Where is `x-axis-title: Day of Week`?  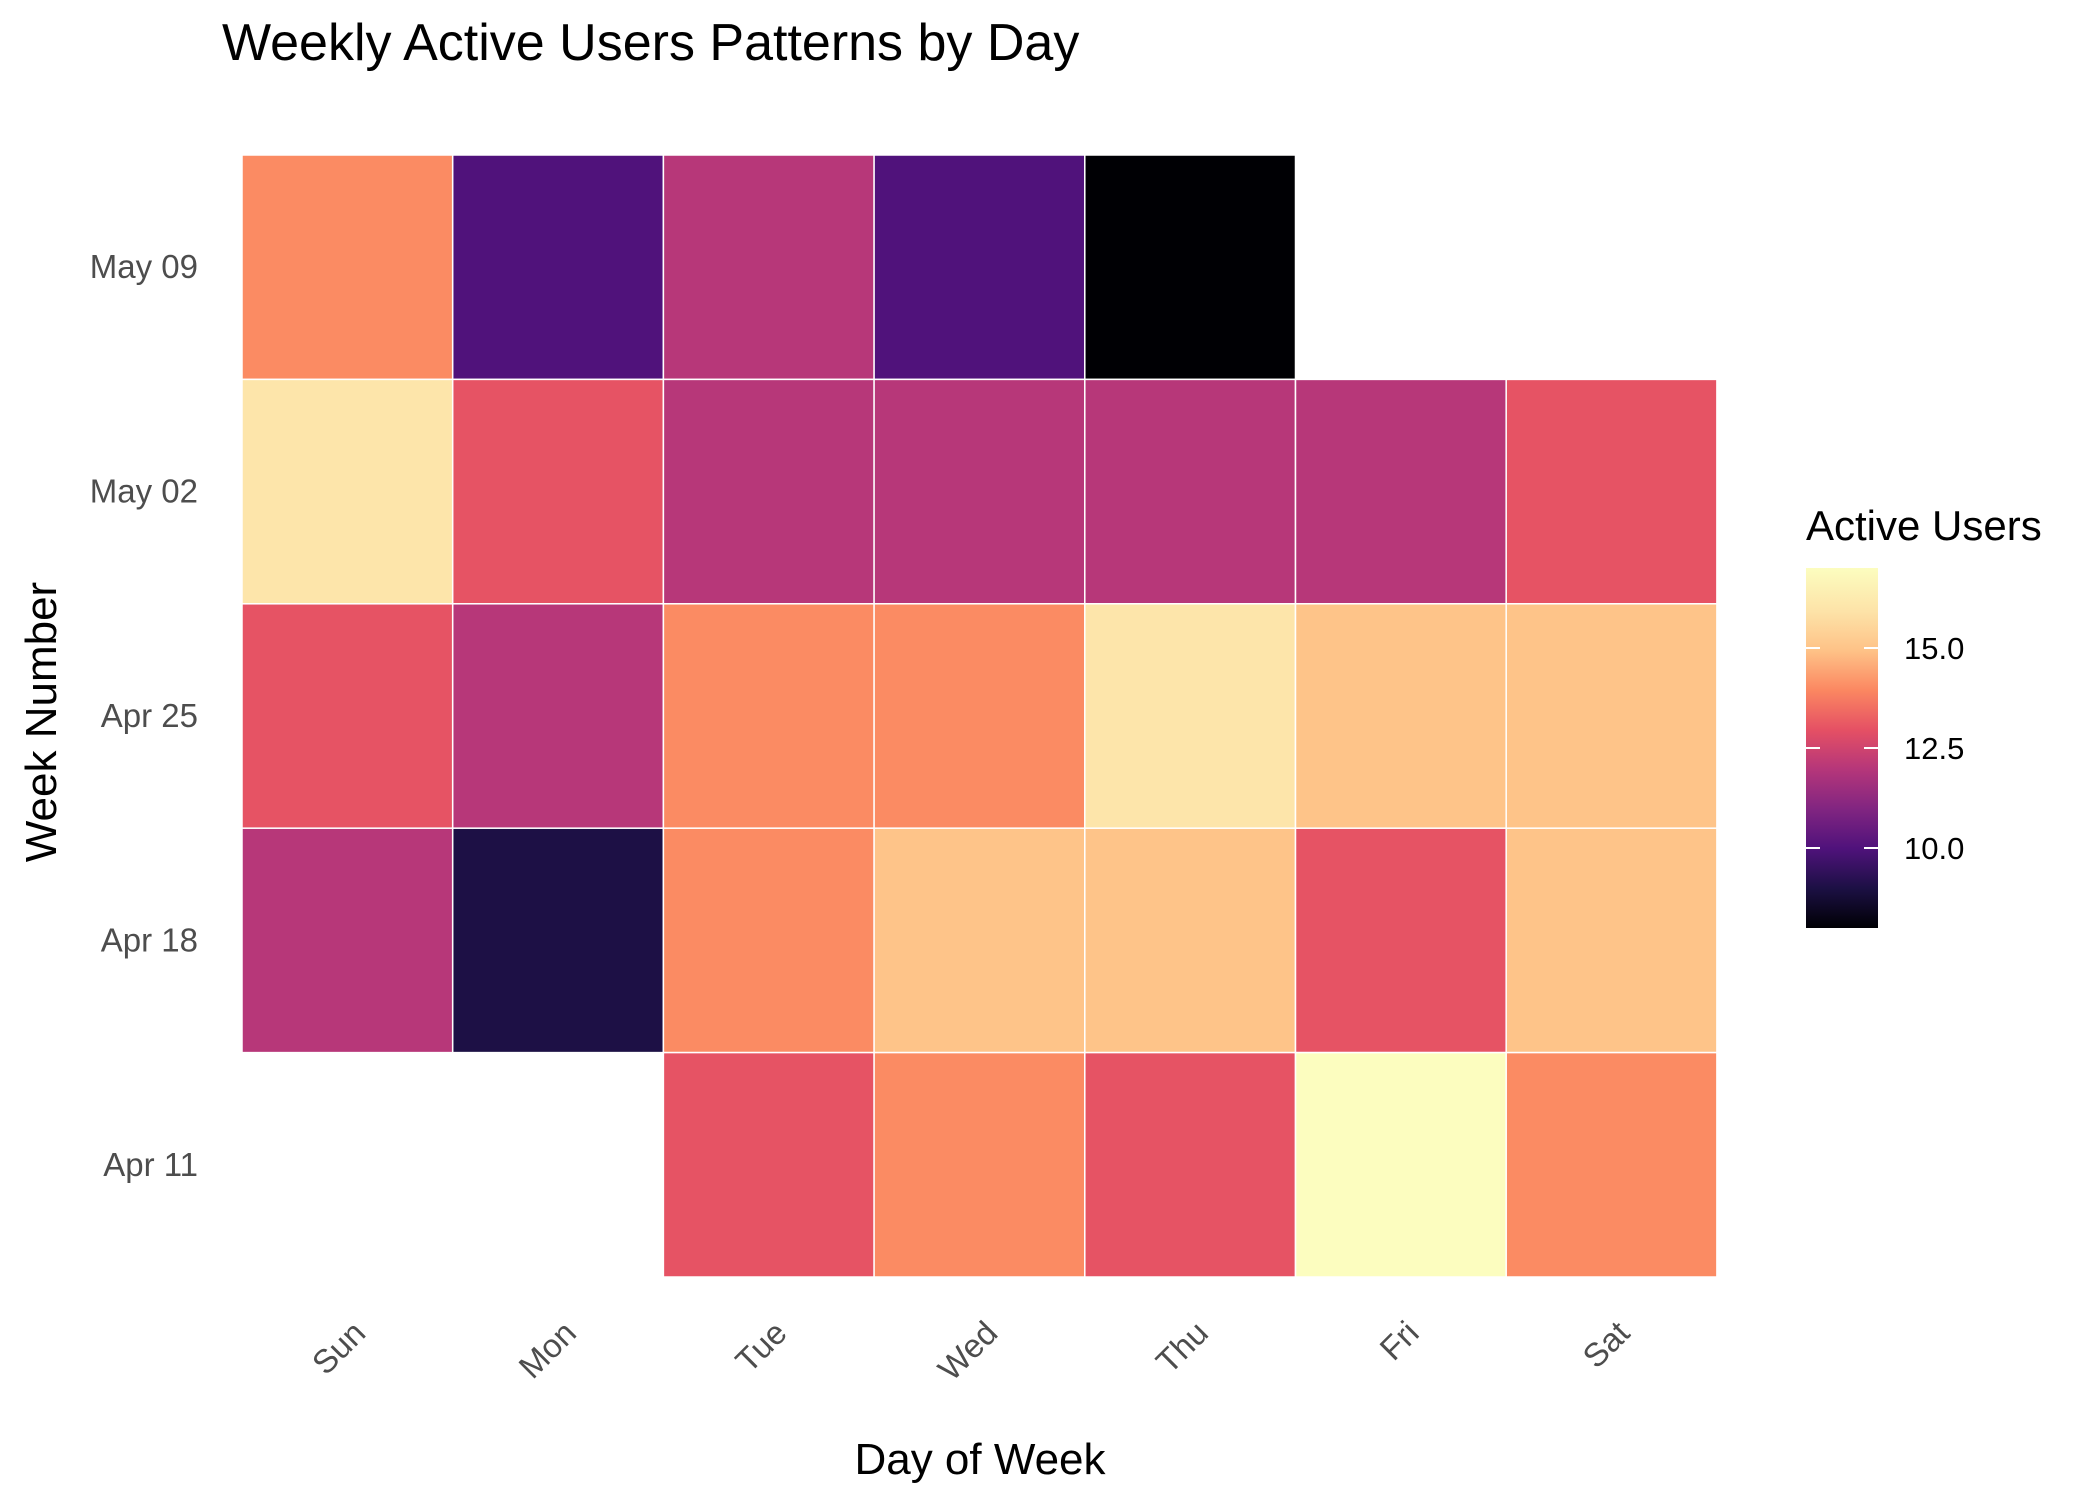
x-axis-title: Day of Week is located at coordinates (980, 1459).